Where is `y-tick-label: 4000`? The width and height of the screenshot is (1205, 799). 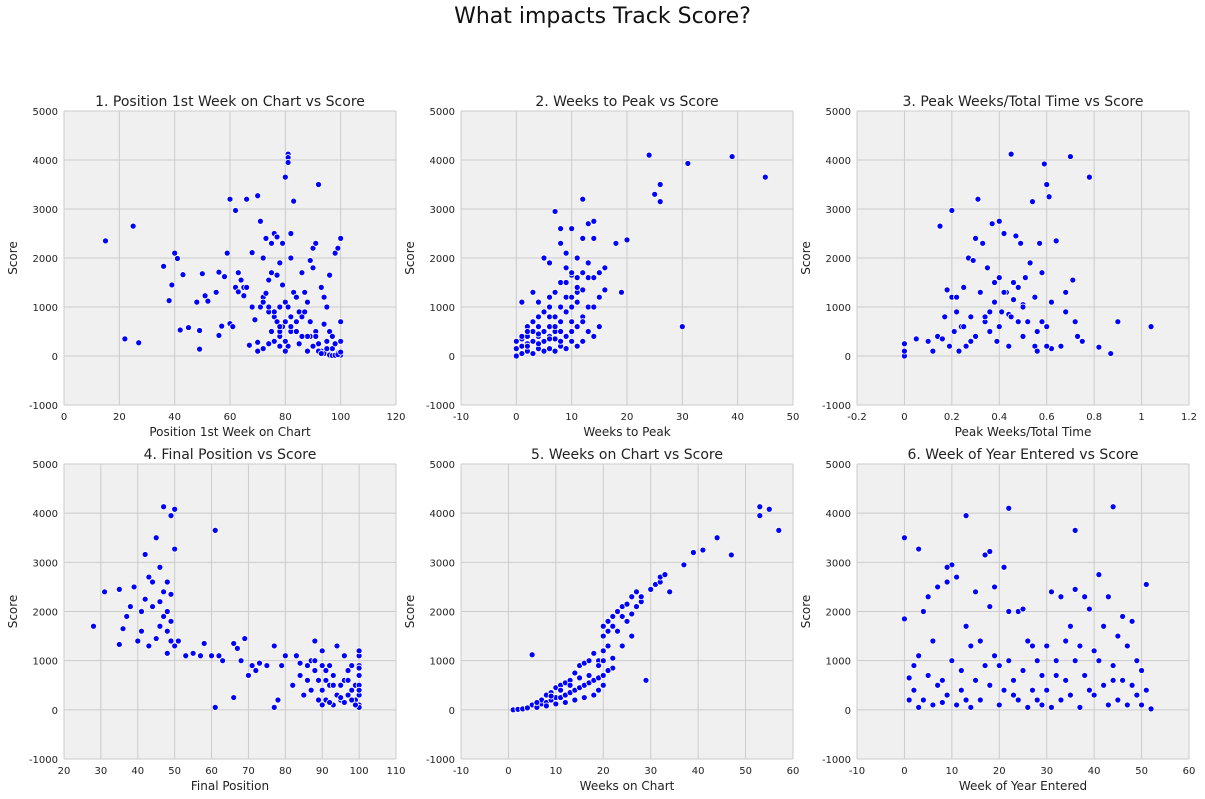 y-tick-label: 4000 is located at coordinates (45, 161).